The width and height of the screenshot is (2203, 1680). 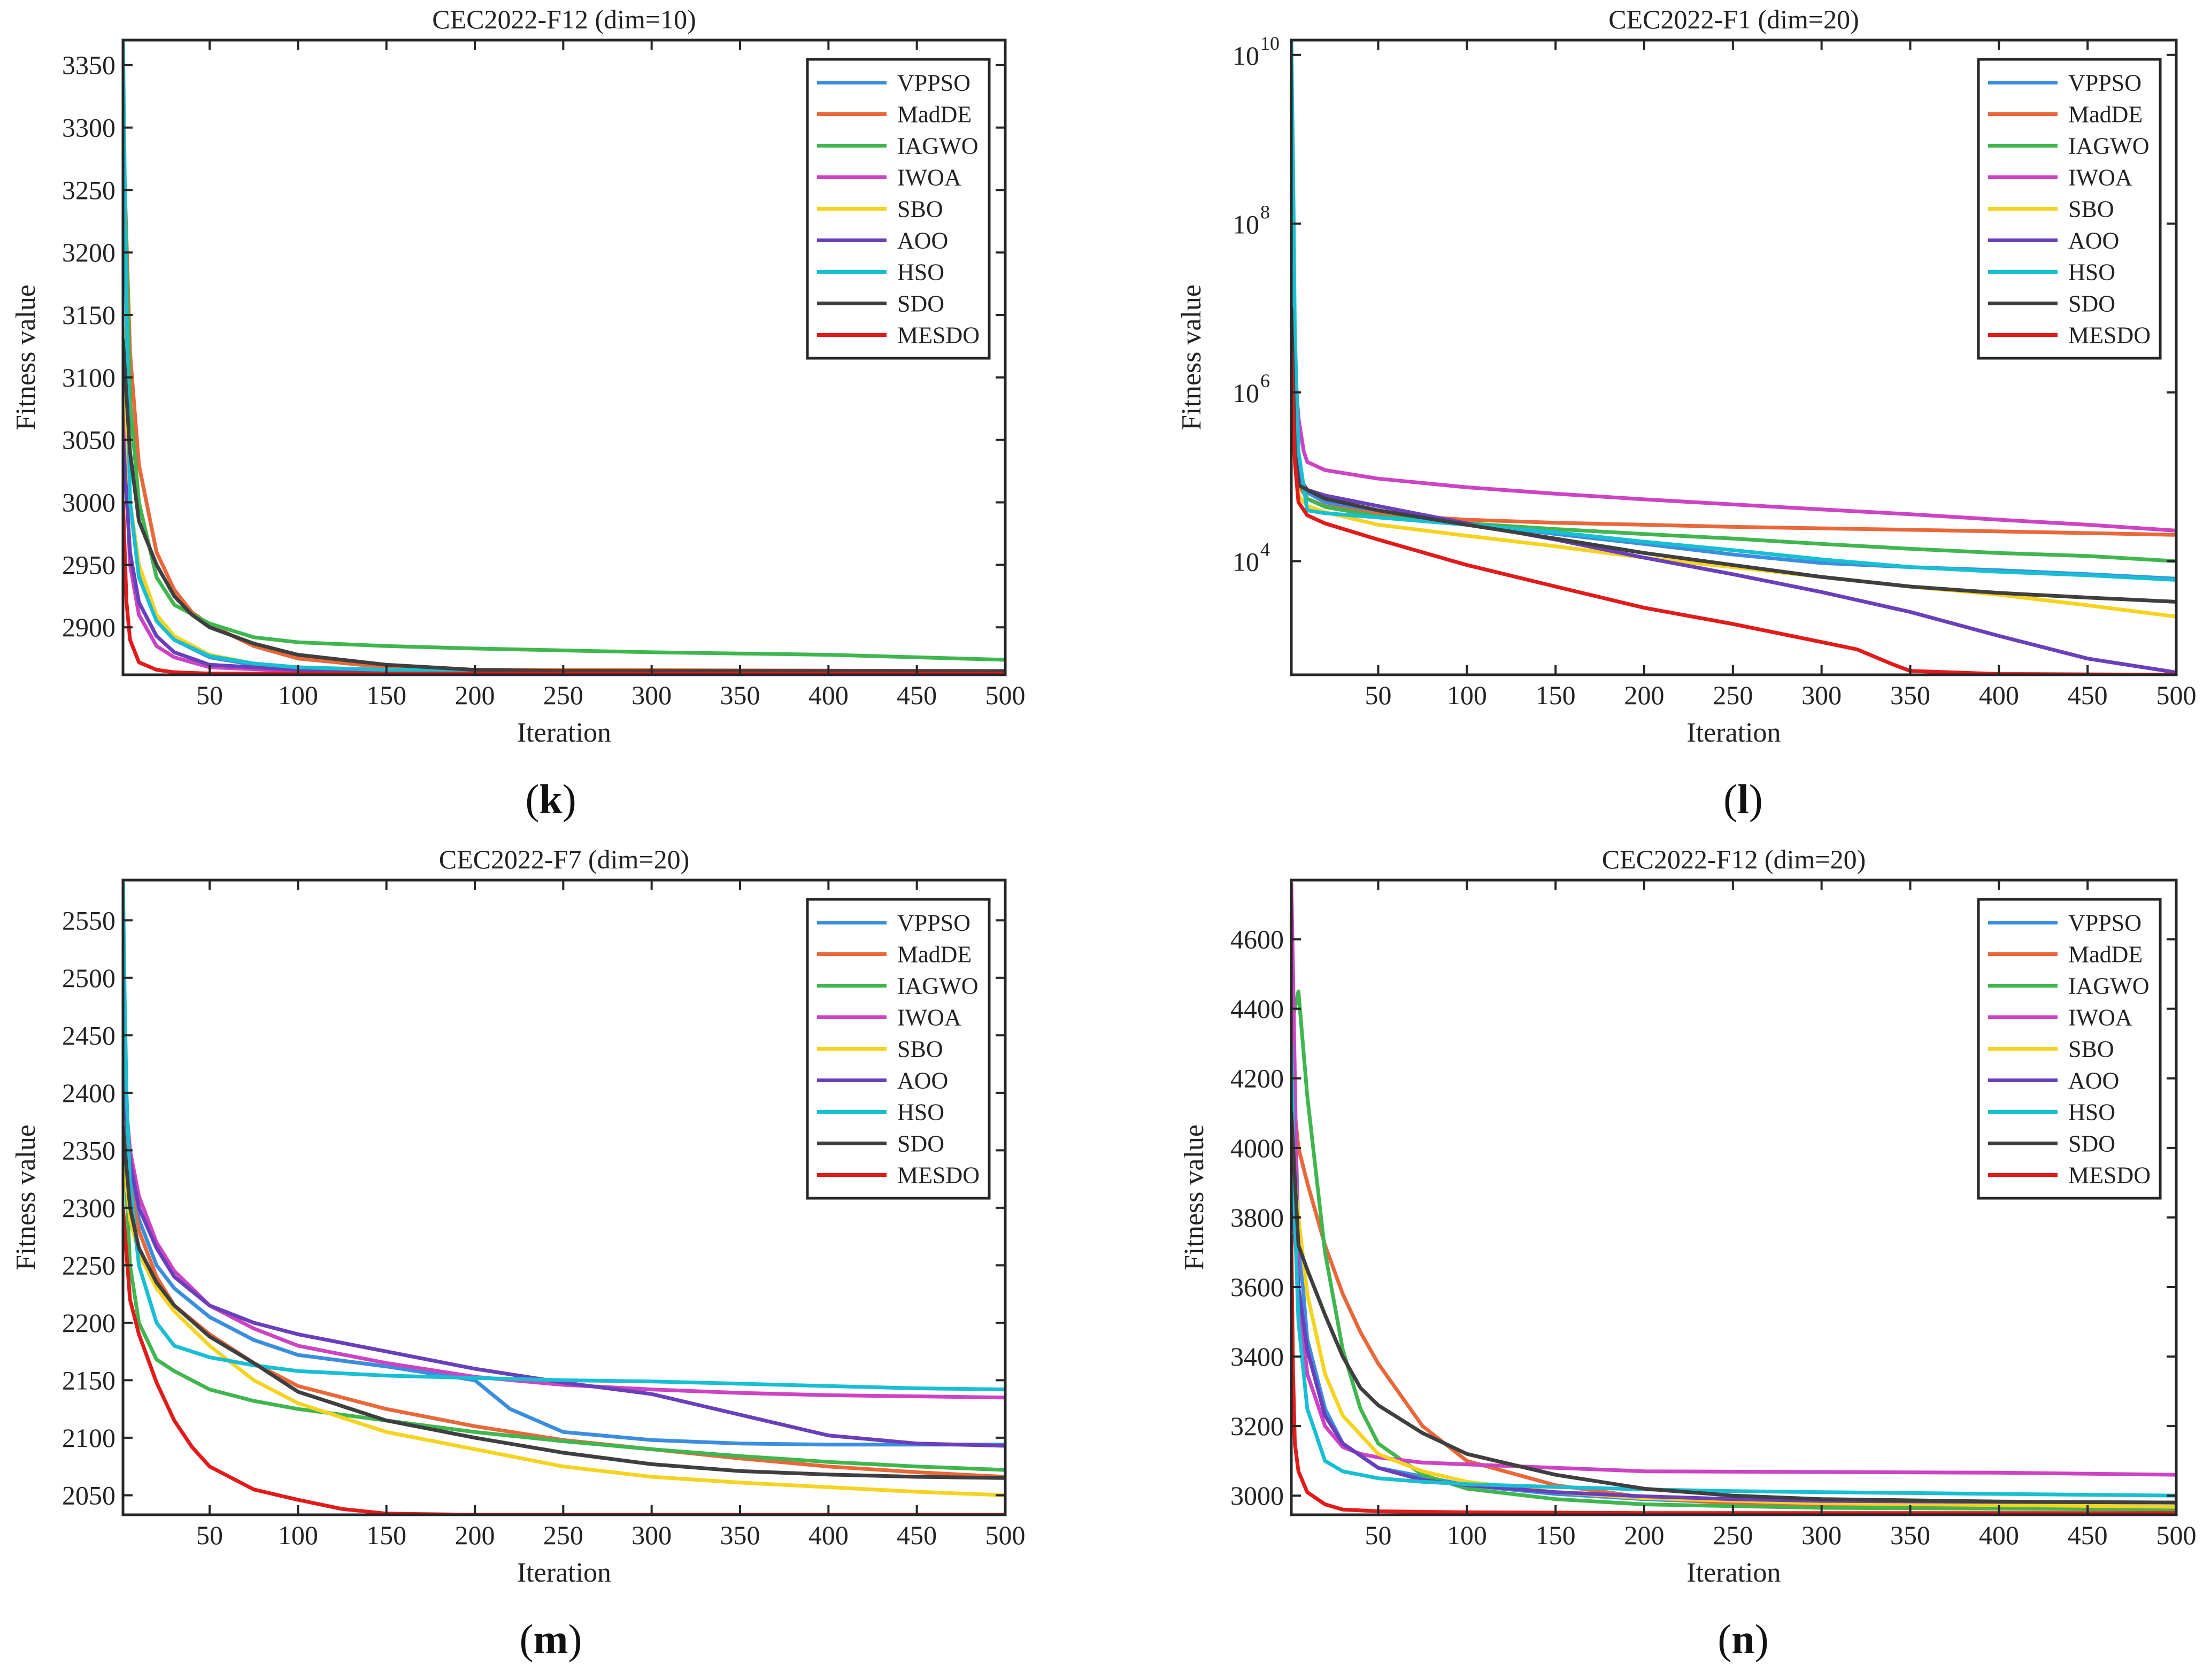 I want to click on y-tick-label: 2150, so click(x=88, y=1380).